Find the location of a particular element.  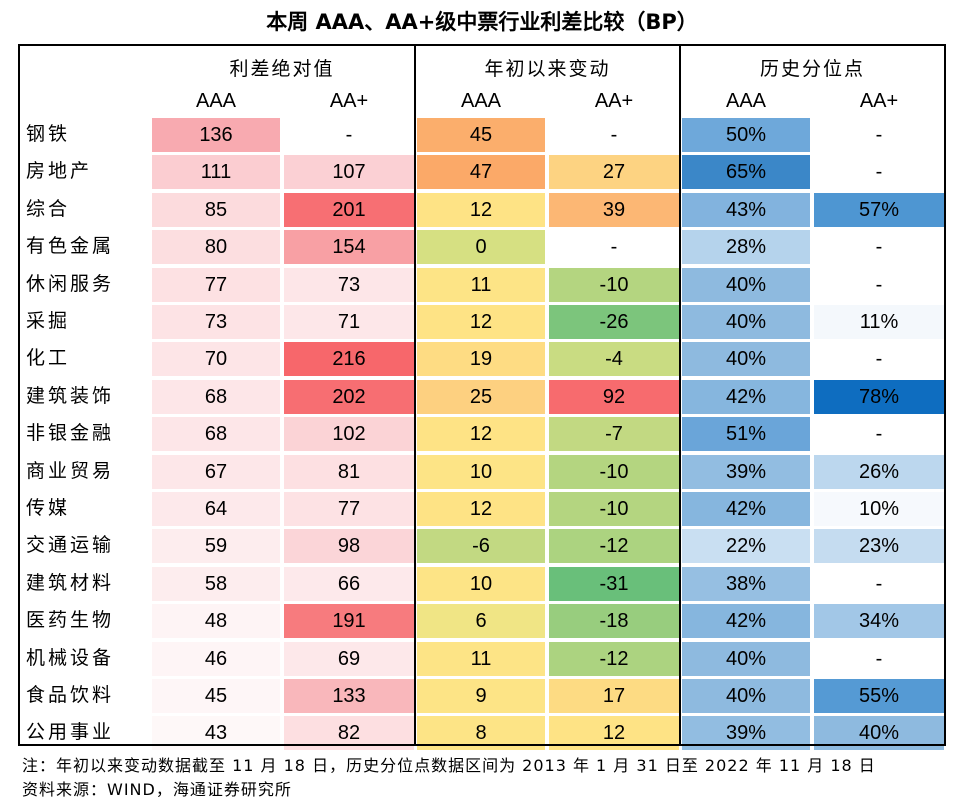

cell-spread-aa-plus: 73 is located at coordinates (349, 284).